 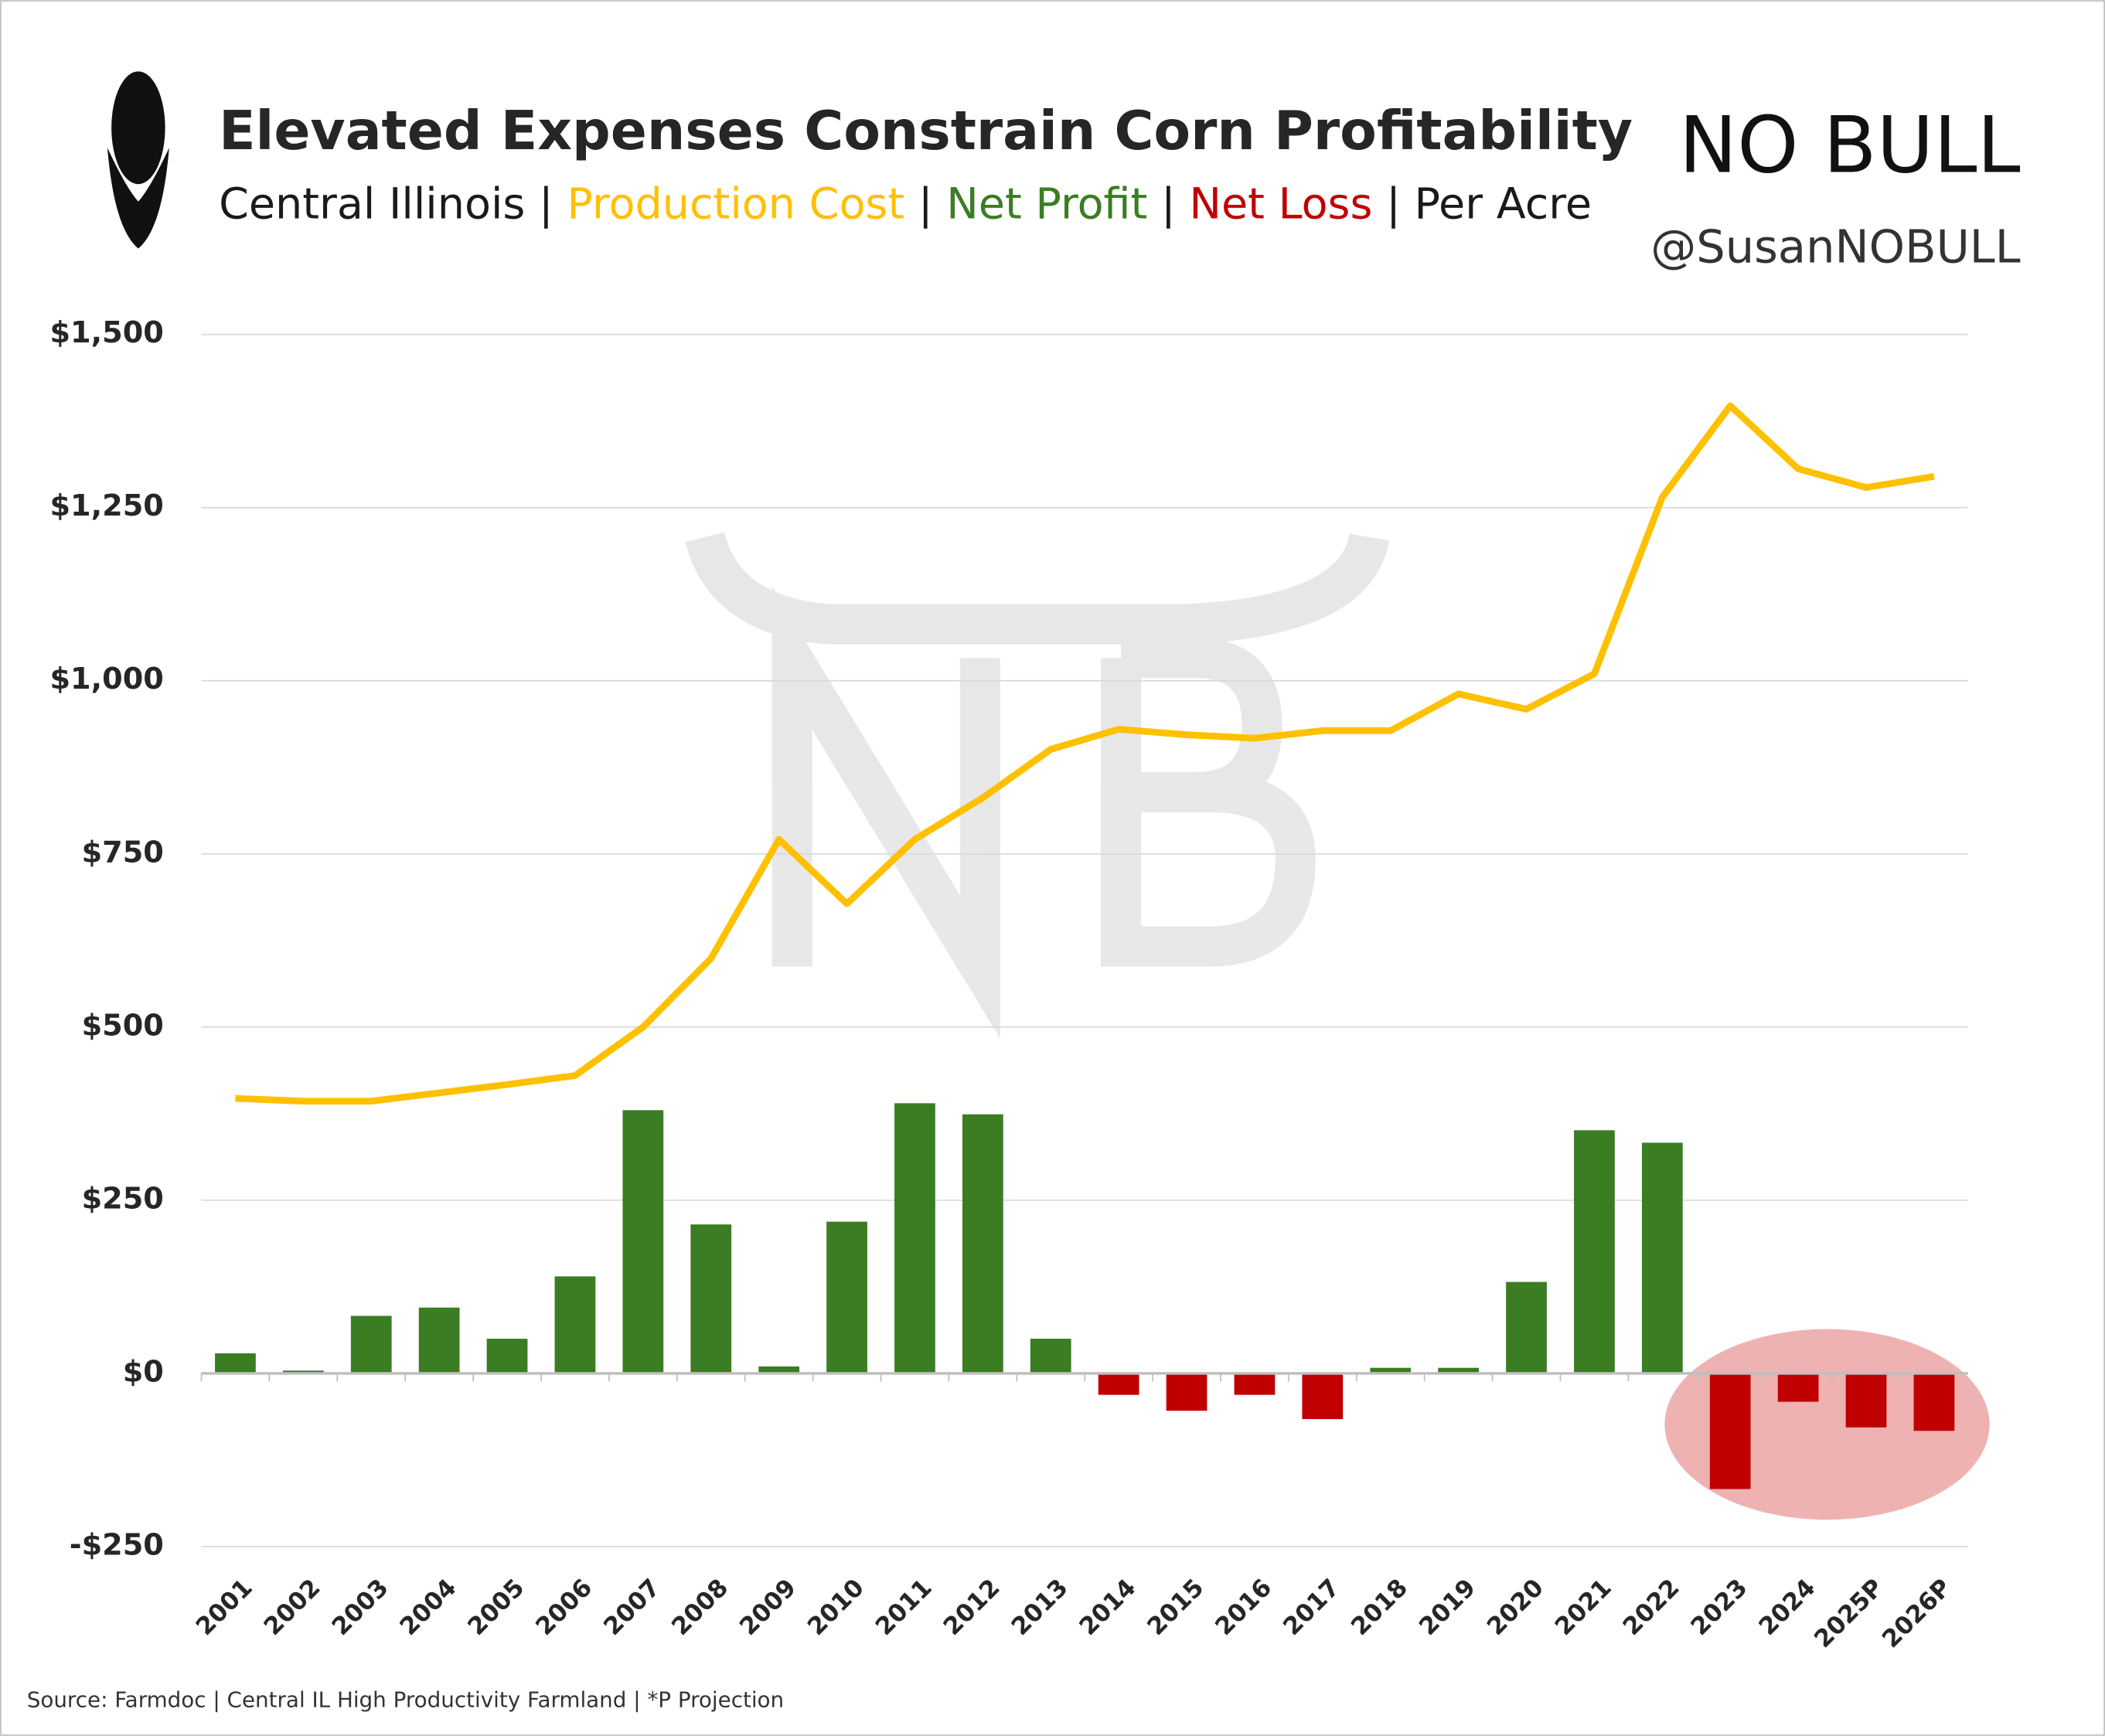 What do you see at coordinates (1037, 785) in the screenshot?
I see `watermark` at bounding box center [1037, 785].